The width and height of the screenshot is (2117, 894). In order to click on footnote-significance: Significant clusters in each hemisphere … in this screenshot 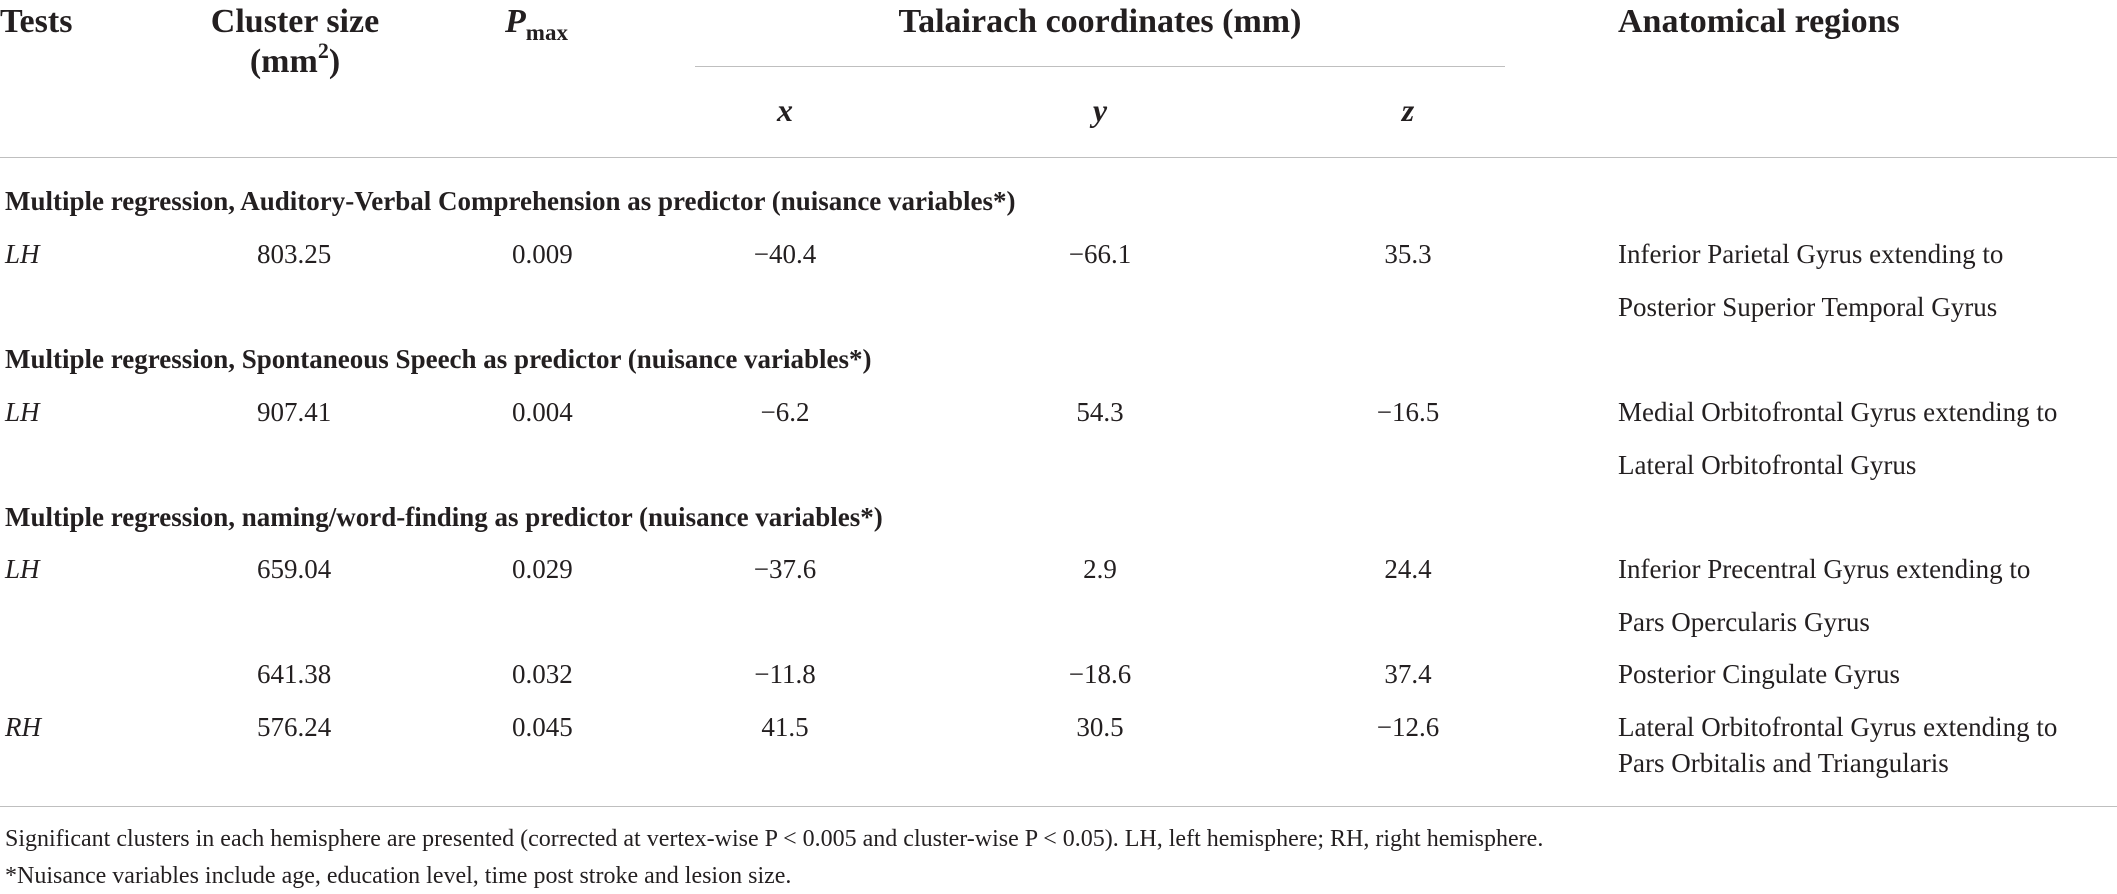, I will do `click(774, 839)`.